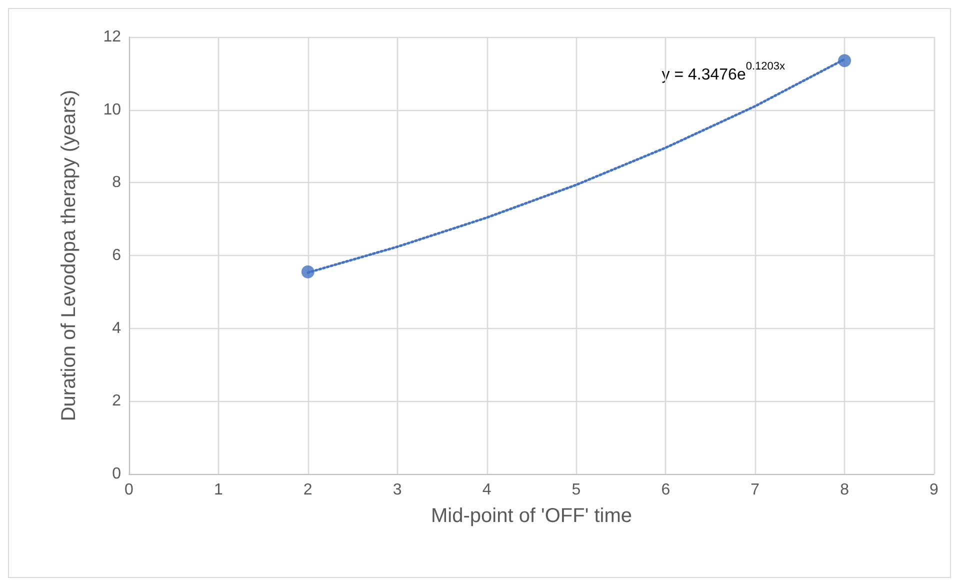  I want to click on y-axis-title: Duration of Levodopa therapy (years), so click(69, 256).